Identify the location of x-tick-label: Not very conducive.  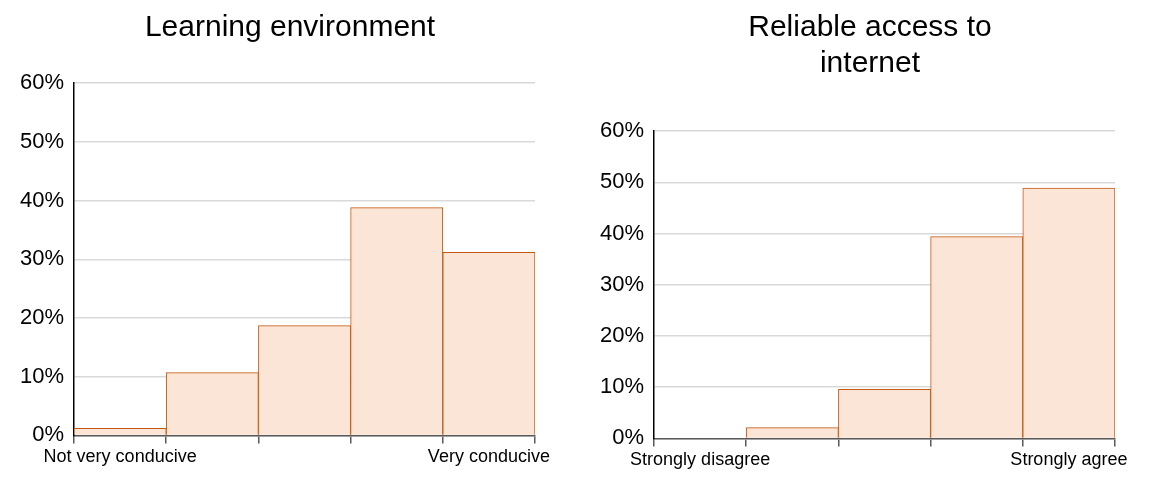
(120, 456).